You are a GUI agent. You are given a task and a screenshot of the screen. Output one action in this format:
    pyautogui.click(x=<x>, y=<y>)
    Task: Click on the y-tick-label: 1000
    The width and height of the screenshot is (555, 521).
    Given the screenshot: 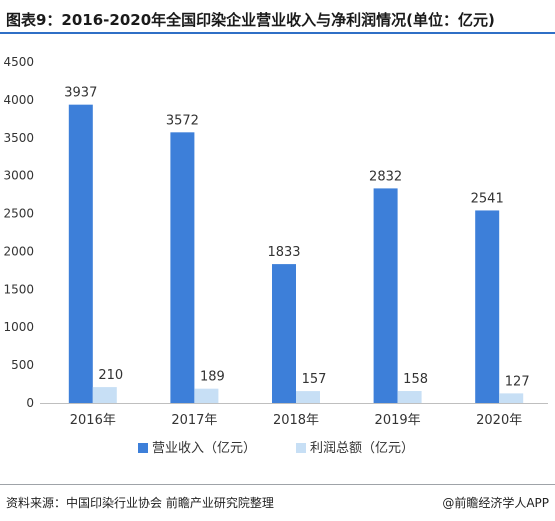 What is the action you would take?
    pyautogui.click(x=18, y=327)
    